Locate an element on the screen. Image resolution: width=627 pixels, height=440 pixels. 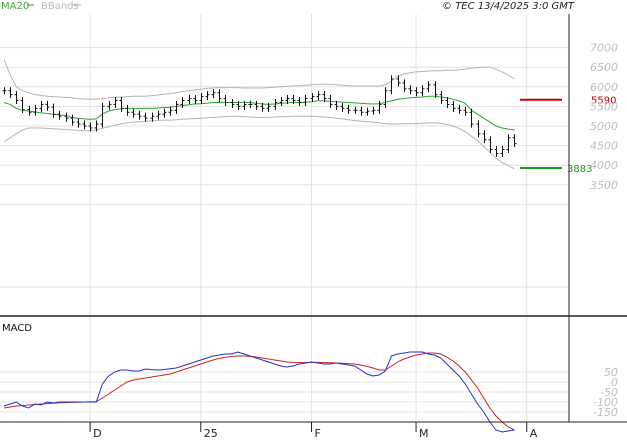
bb-lower-line is located at coordinates (259, 142).